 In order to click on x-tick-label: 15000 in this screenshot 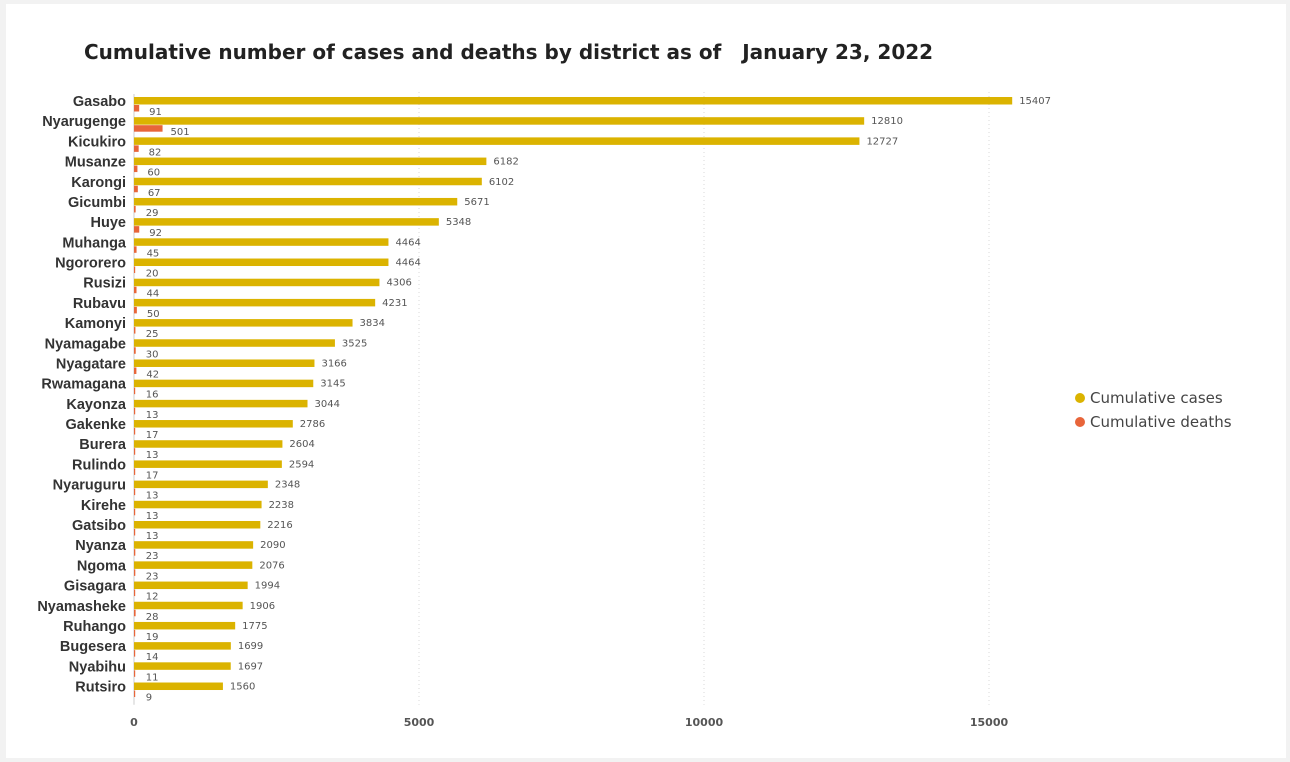, I will do `click(989, 722)`.